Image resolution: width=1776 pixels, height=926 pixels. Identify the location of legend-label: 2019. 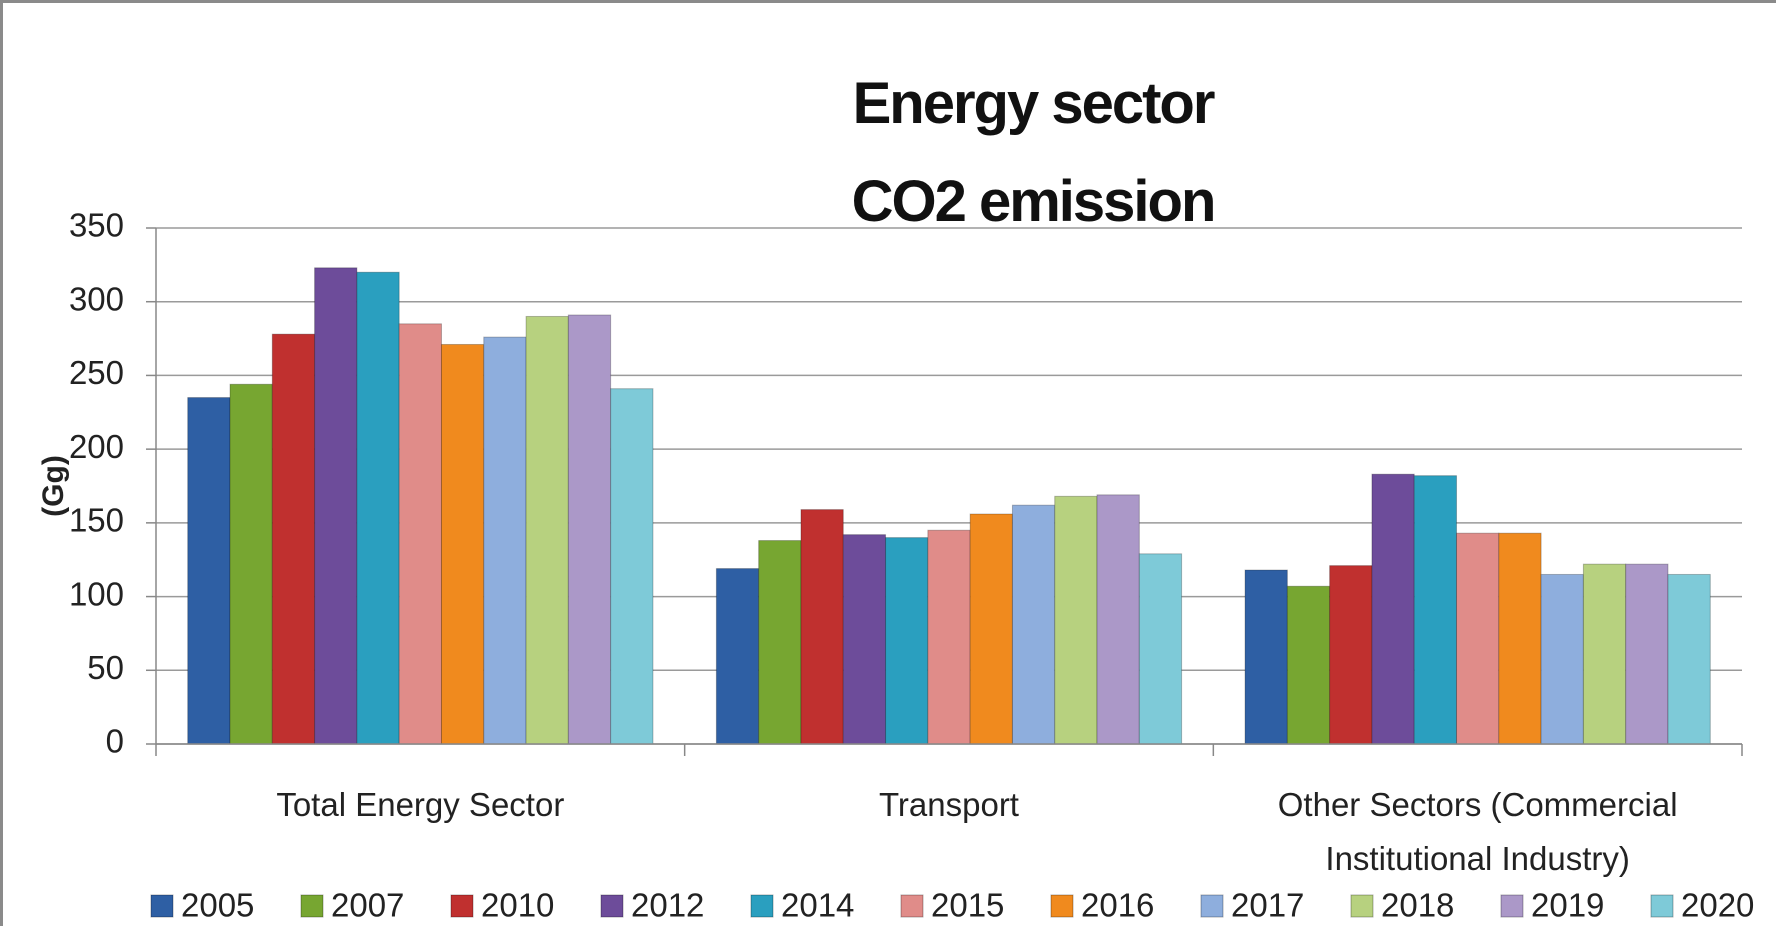
(1567, 905).